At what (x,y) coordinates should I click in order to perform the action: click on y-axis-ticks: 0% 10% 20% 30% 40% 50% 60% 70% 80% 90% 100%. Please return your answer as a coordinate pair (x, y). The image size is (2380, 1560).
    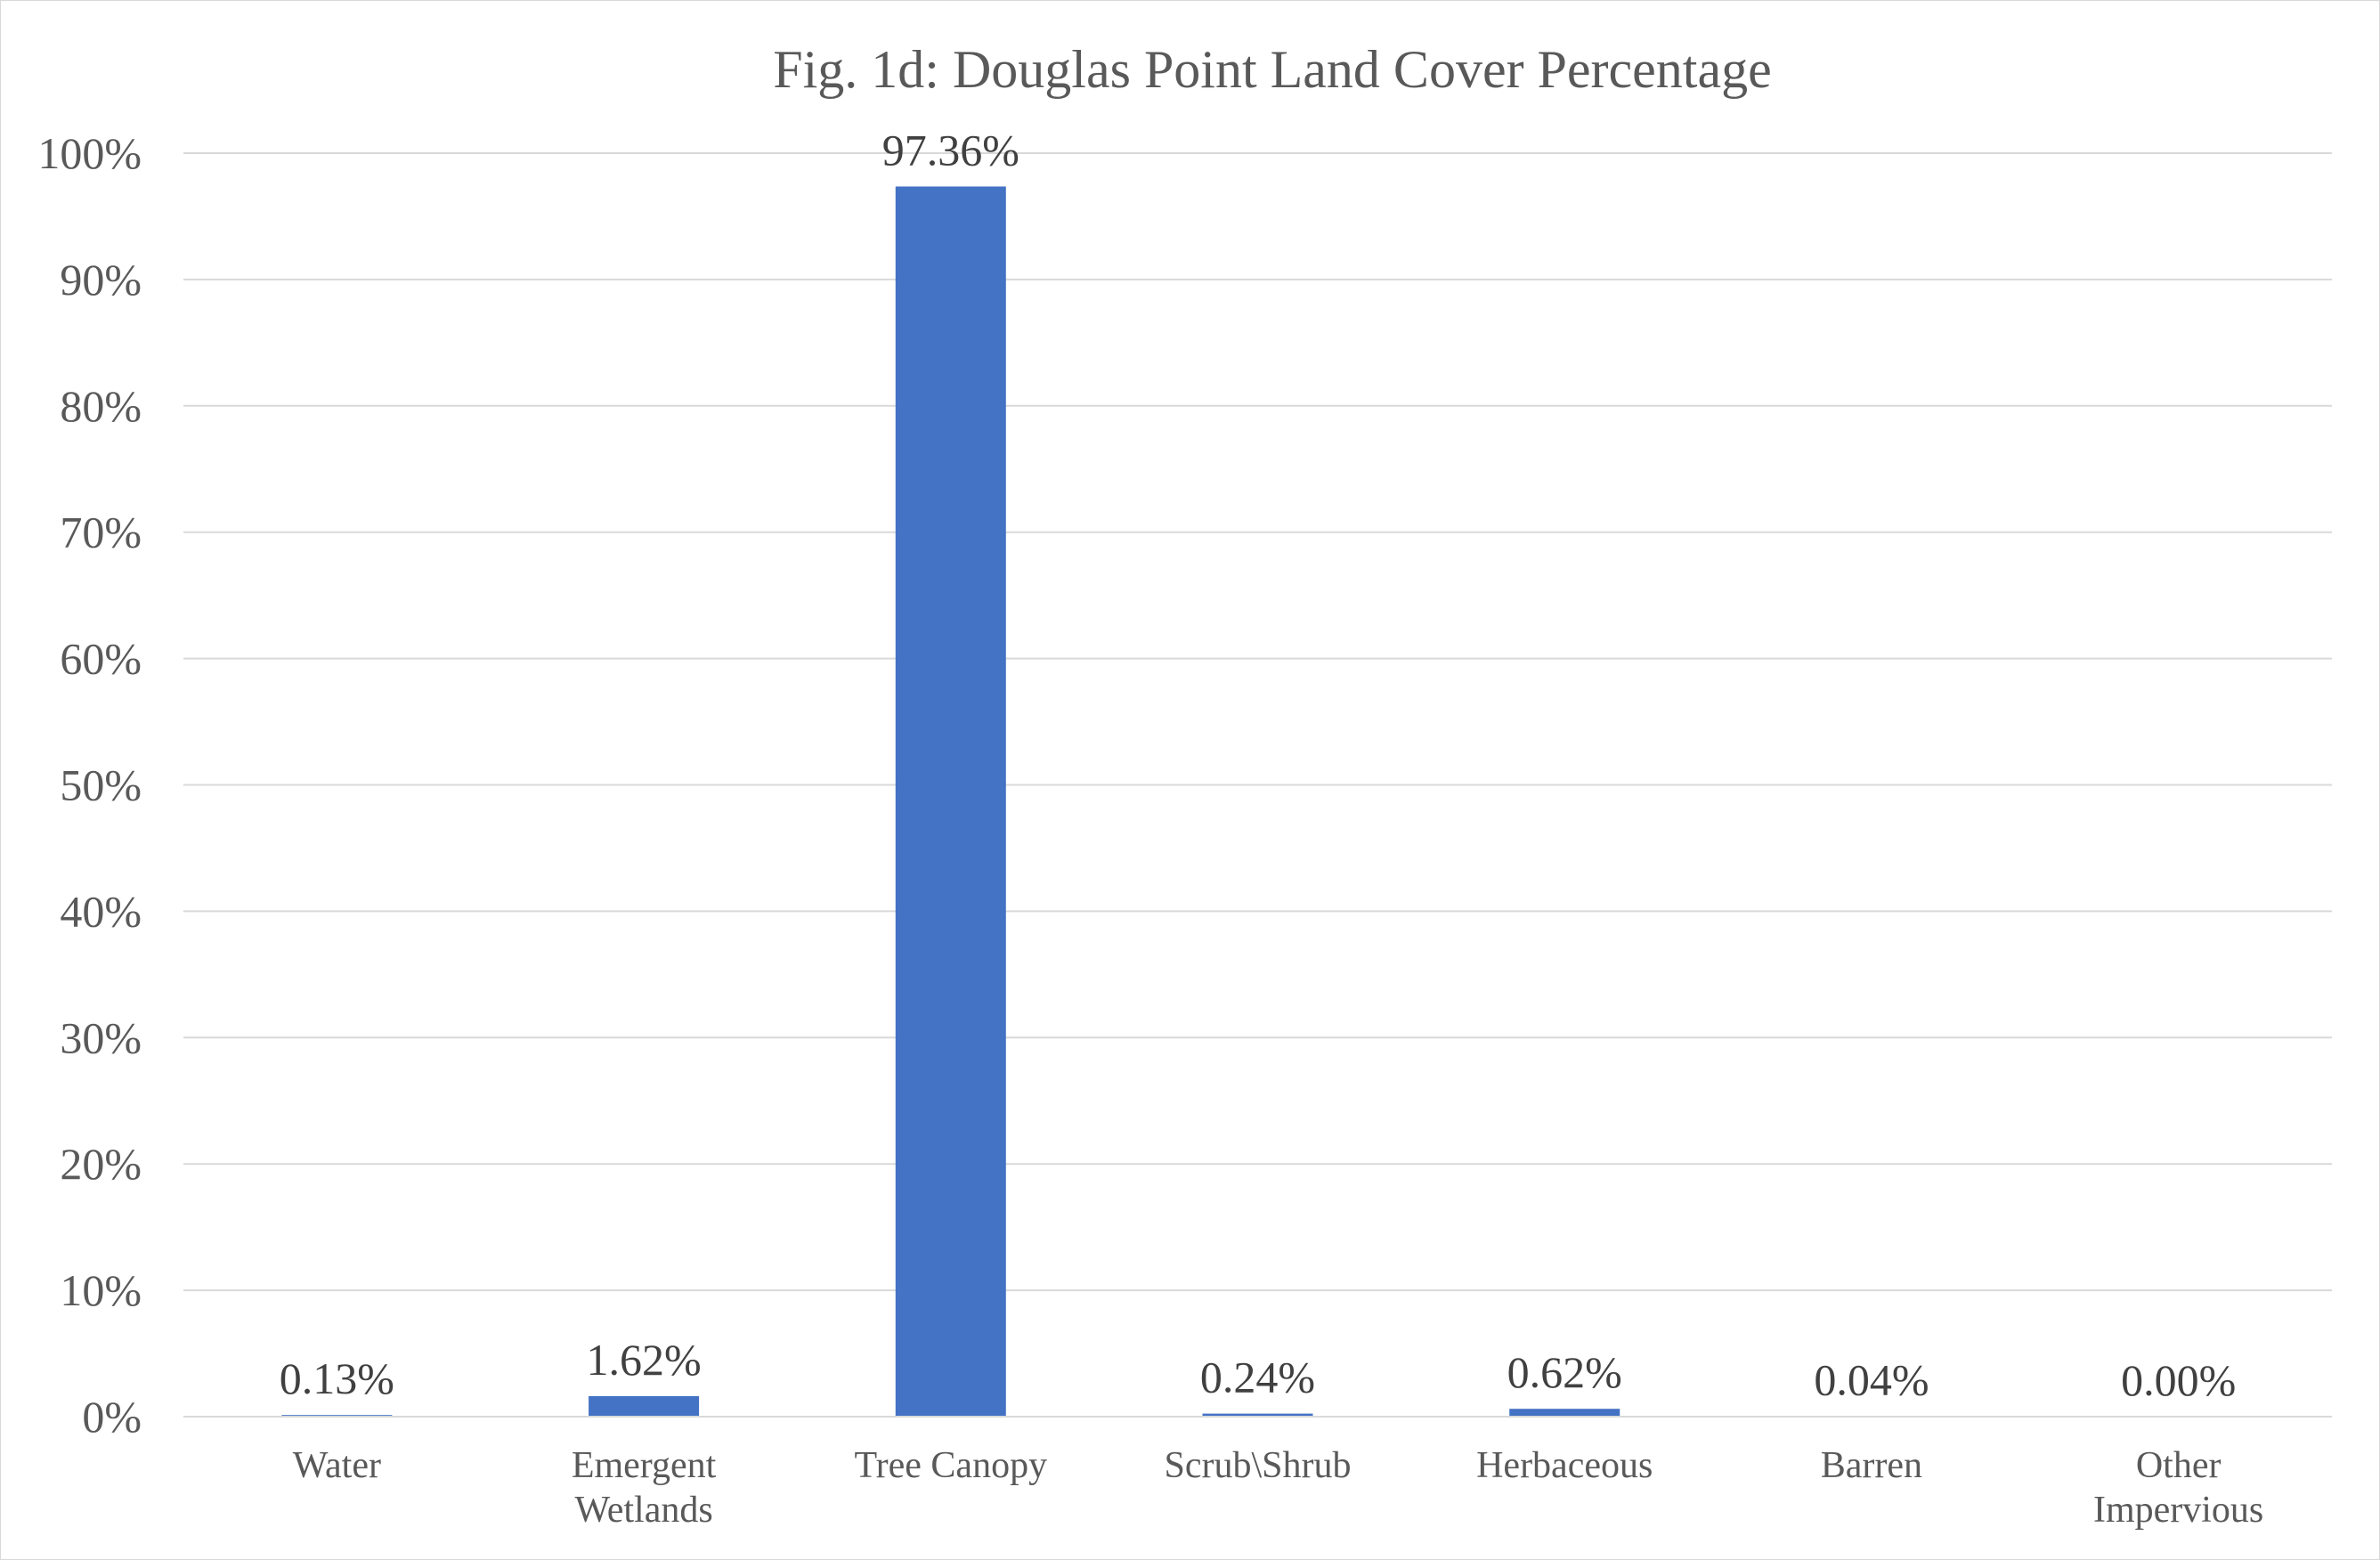
    Looking at the image, I should click on (90, 785).